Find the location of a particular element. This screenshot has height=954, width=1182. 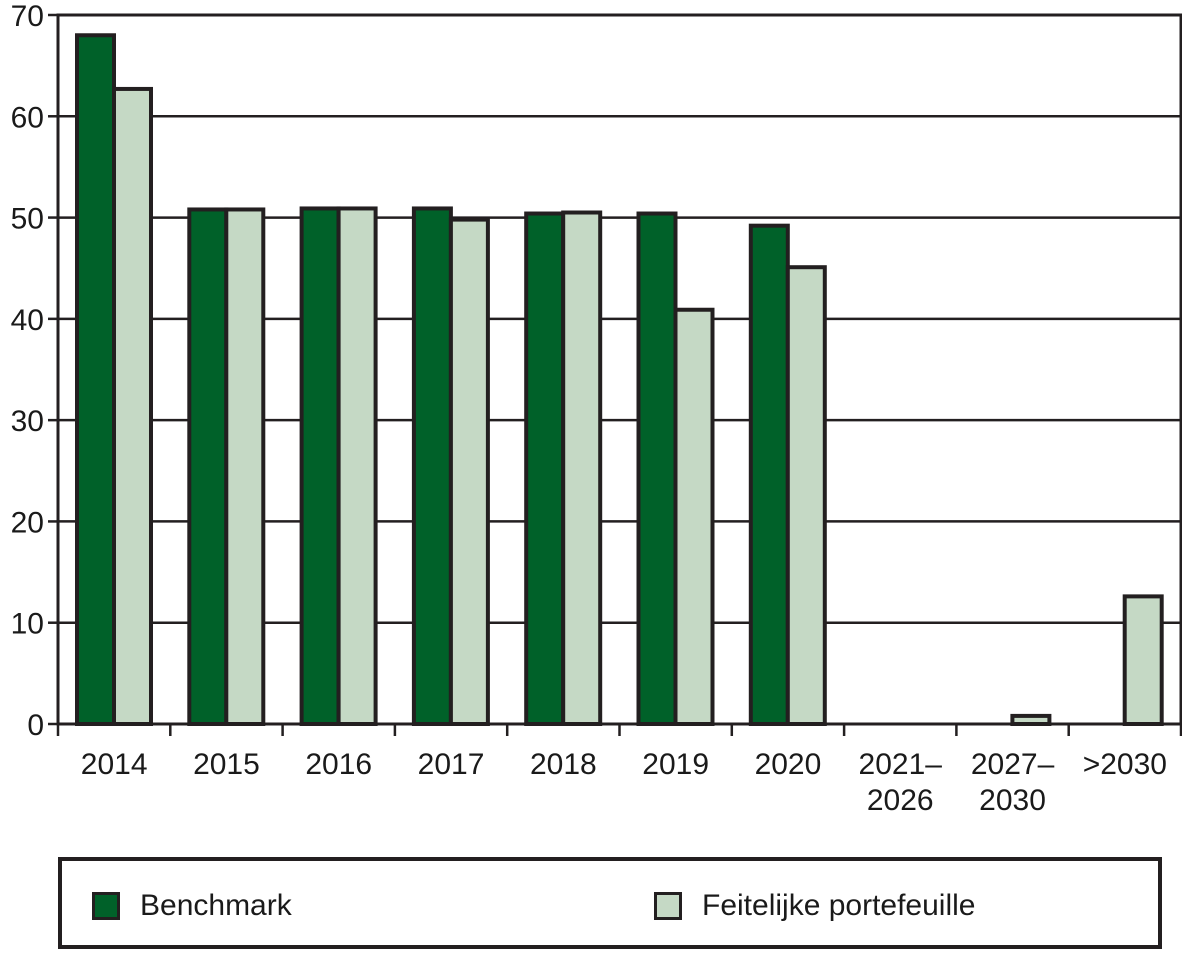

x-tick-label: 2016 is located at coordinates (338, 764).